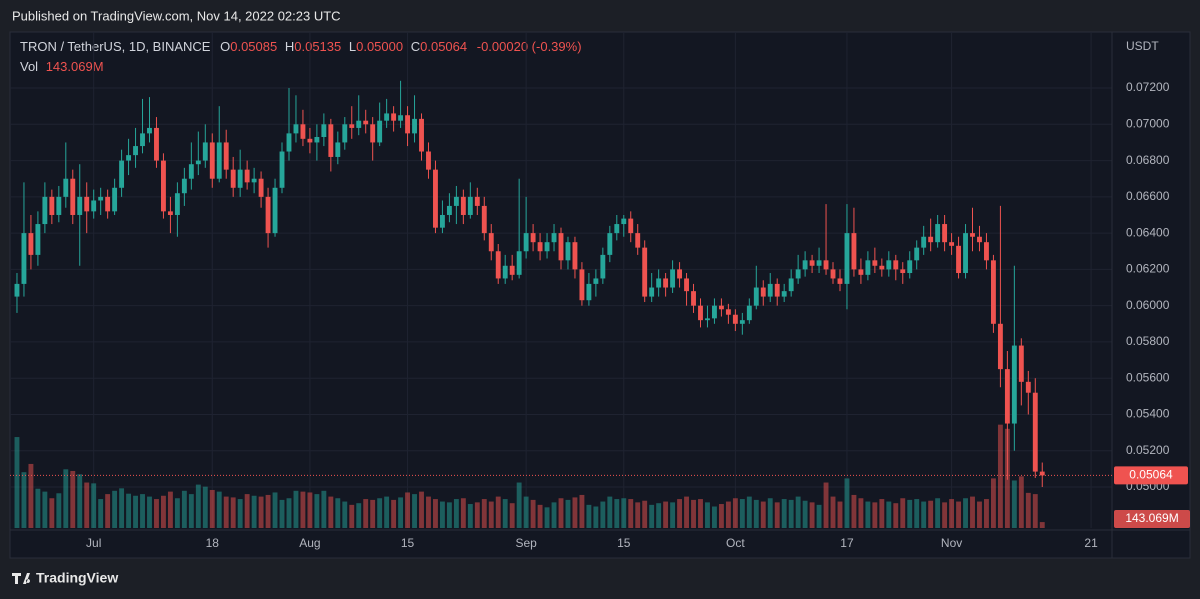 The height and width of the screenshot is (599, 1200). I want to click on y-tick-label: 0.05800, so click(1148, 341).